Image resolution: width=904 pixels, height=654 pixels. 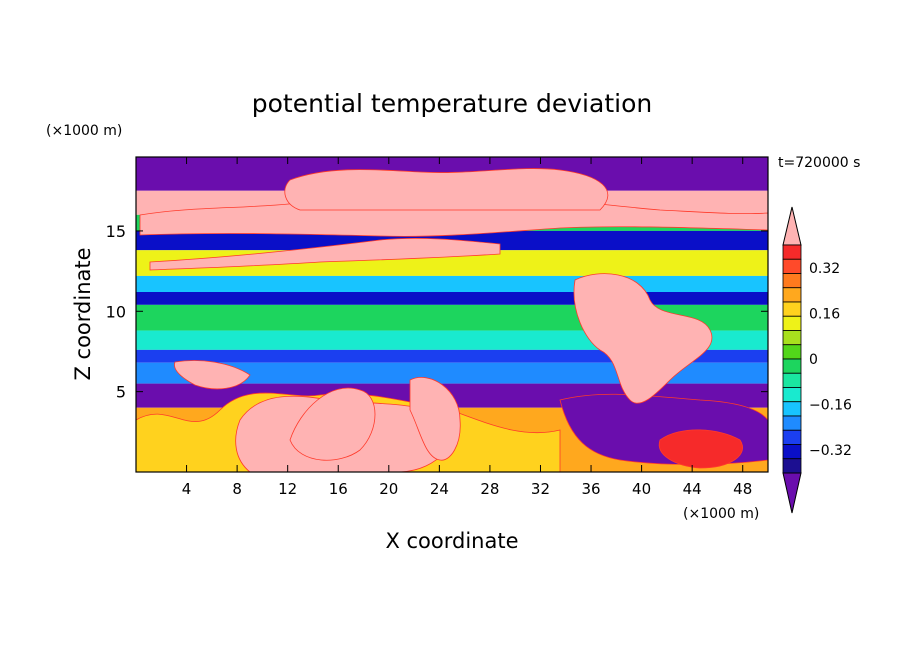 What do you see at coordinates (590, 489) in the screenshot?
I see `x-tick-label: 36` at bounding box center [590, 489].